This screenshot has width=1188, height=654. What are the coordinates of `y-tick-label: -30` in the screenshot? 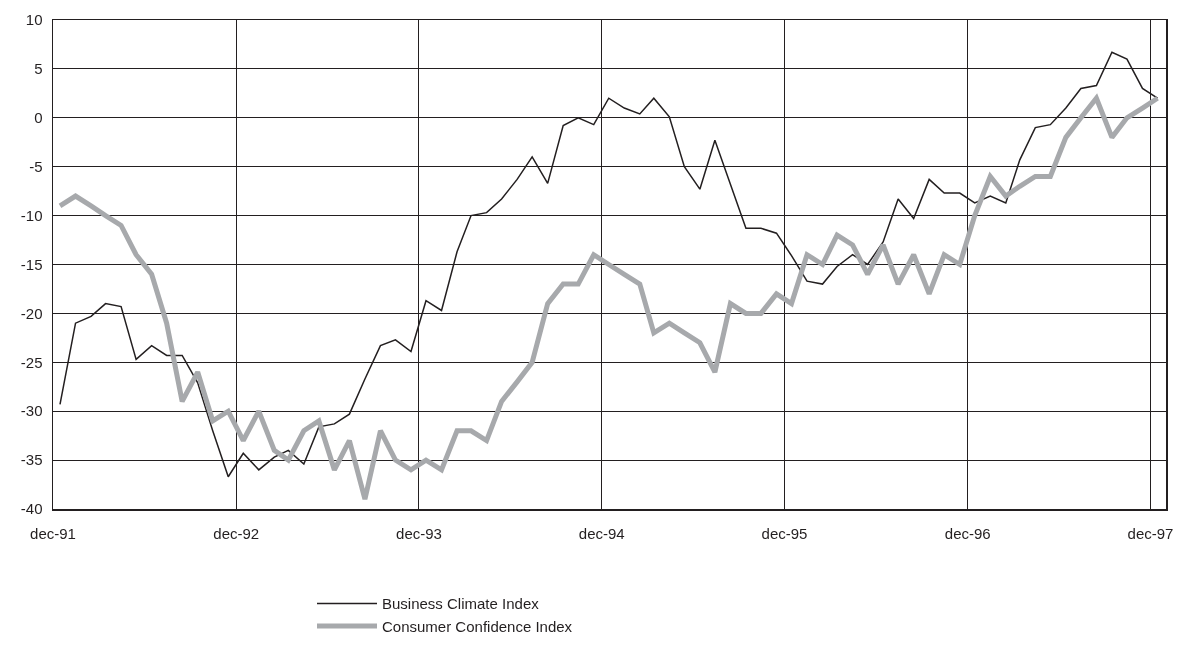 It's located at (31, 411).